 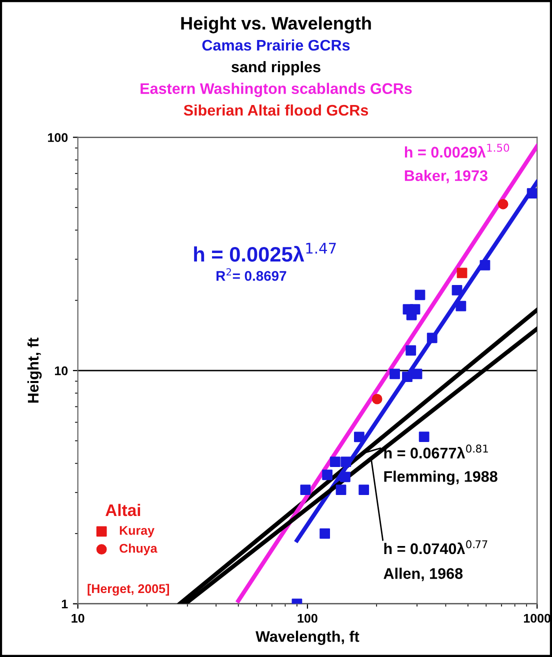 What do you see at coordinates (276, 90) in the screenshot?
I see `text: Eastern Washington scablands GCRs` at bounding box center [276, 90].